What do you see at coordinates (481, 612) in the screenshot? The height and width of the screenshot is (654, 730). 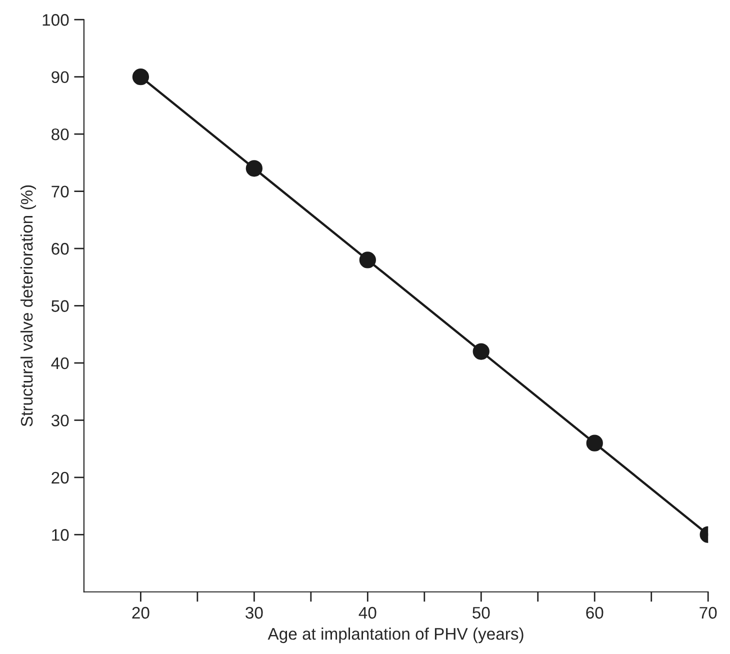 I see `x-tick-label: 50` at bounding box center [481, 612].